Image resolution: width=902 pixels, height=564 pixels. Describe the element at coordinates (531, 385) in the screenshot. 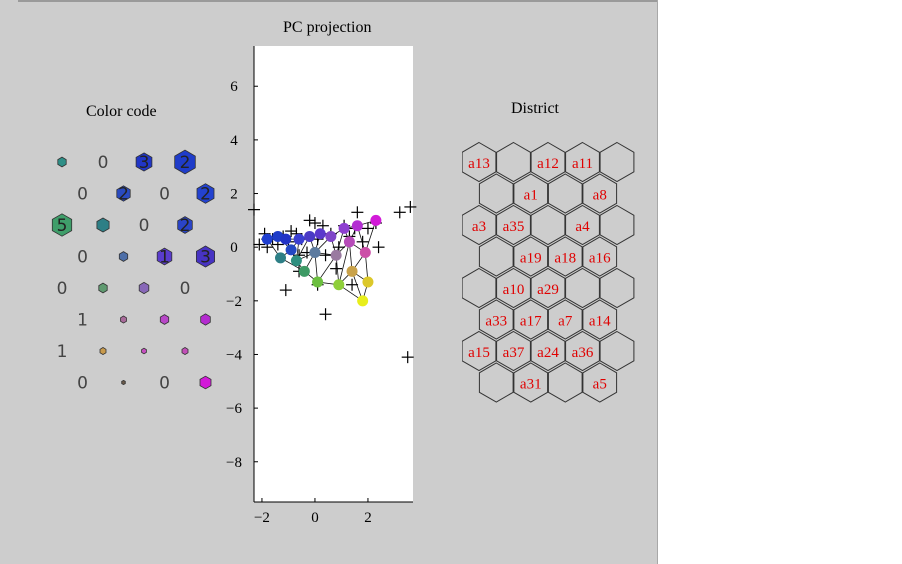

I see `district-label: a31` at that location.